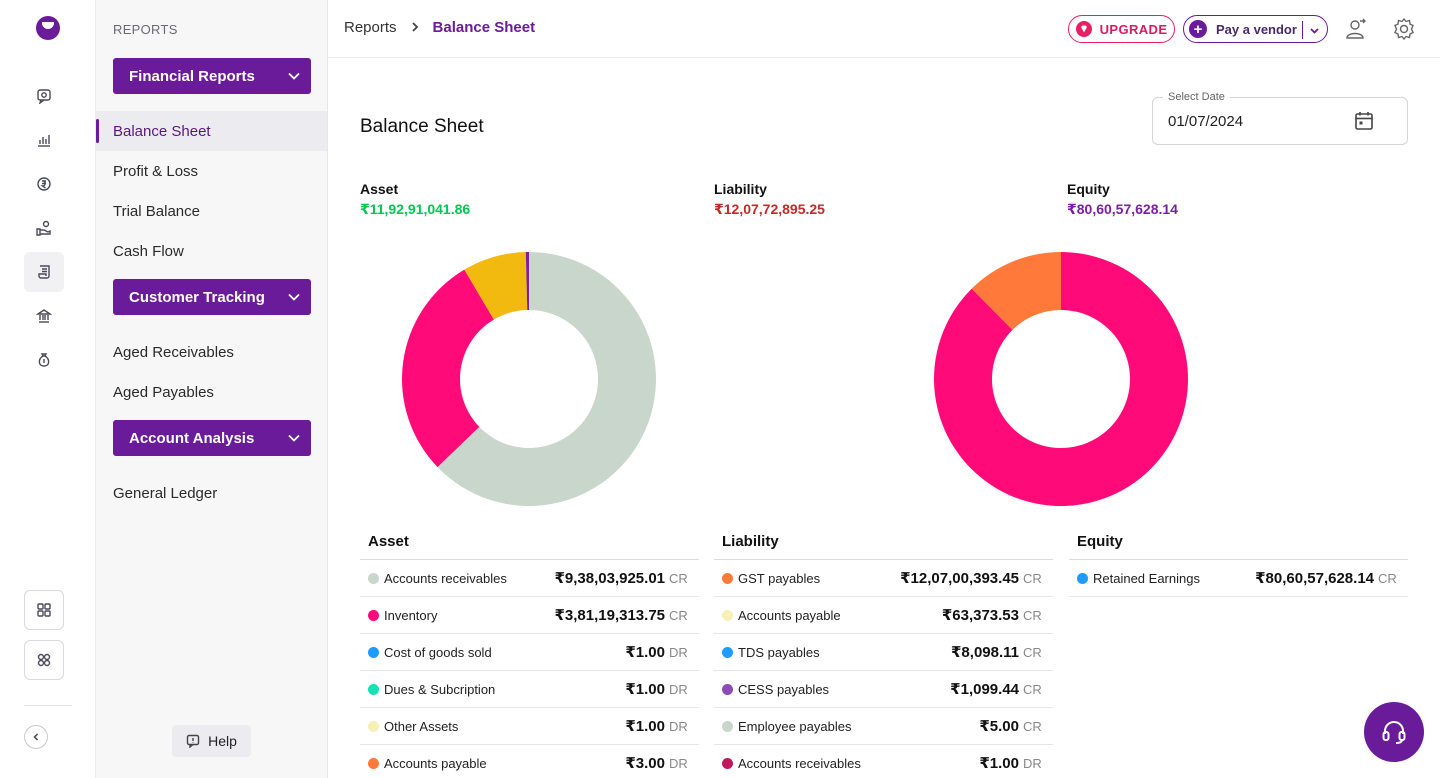  I want to click on breadcrumb: Reports Balance Sheet, so click(439, 27).